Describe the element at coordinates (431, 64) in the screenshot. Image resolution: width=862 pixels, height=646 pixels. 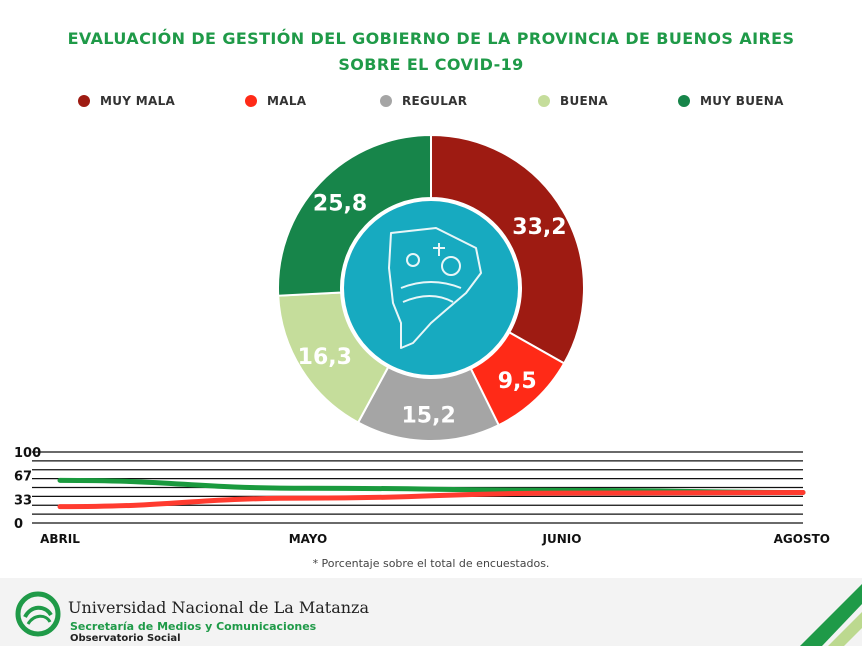
I see `chart-subtitle: SOBRE EL COVID-19` at that location.